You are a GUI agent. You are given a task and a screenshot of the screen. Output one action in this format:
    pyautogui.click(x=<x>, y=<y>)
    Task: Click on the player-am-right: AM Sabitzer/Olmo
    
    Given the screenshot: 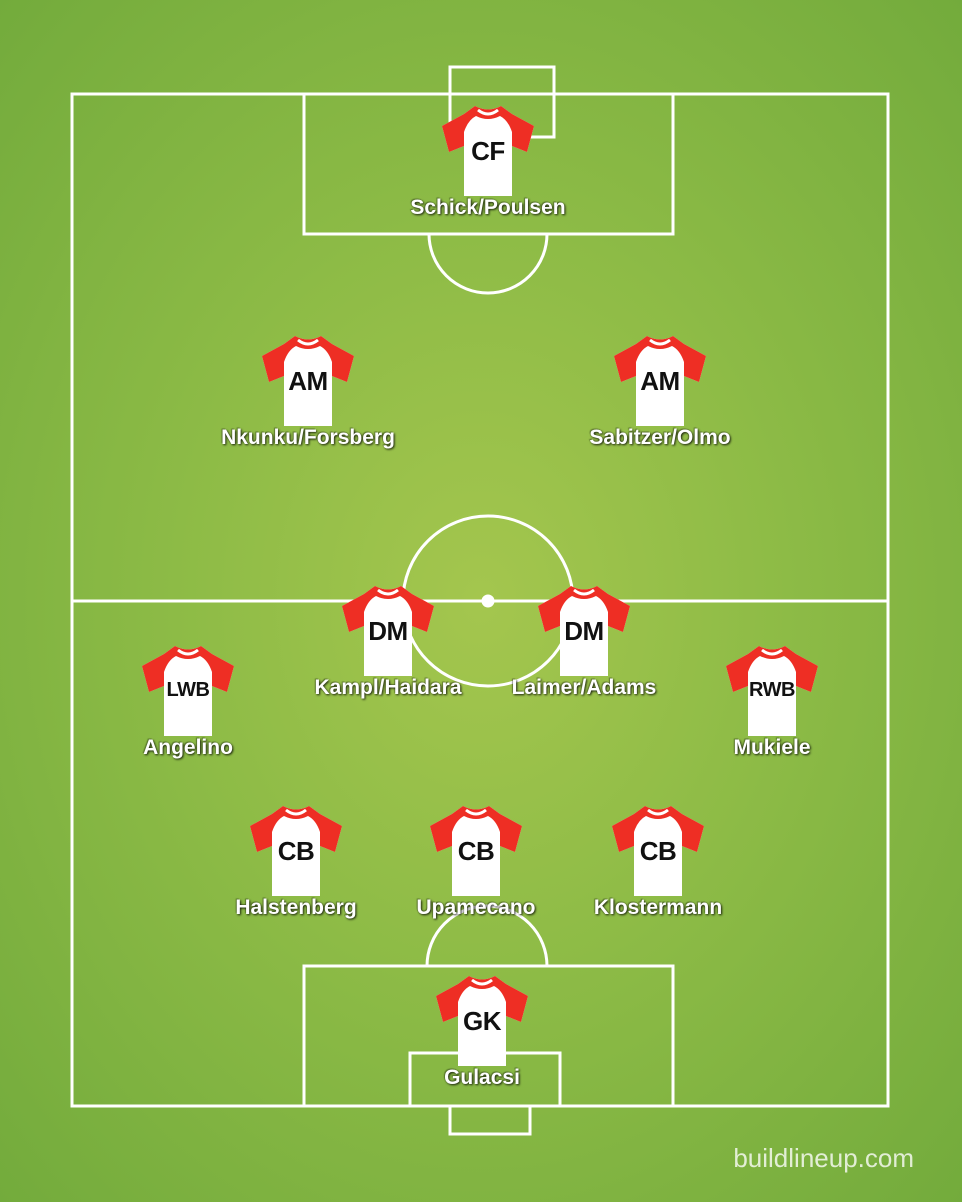 What is the action you would take?
    pyautogui.click(x=660, y=395)
    